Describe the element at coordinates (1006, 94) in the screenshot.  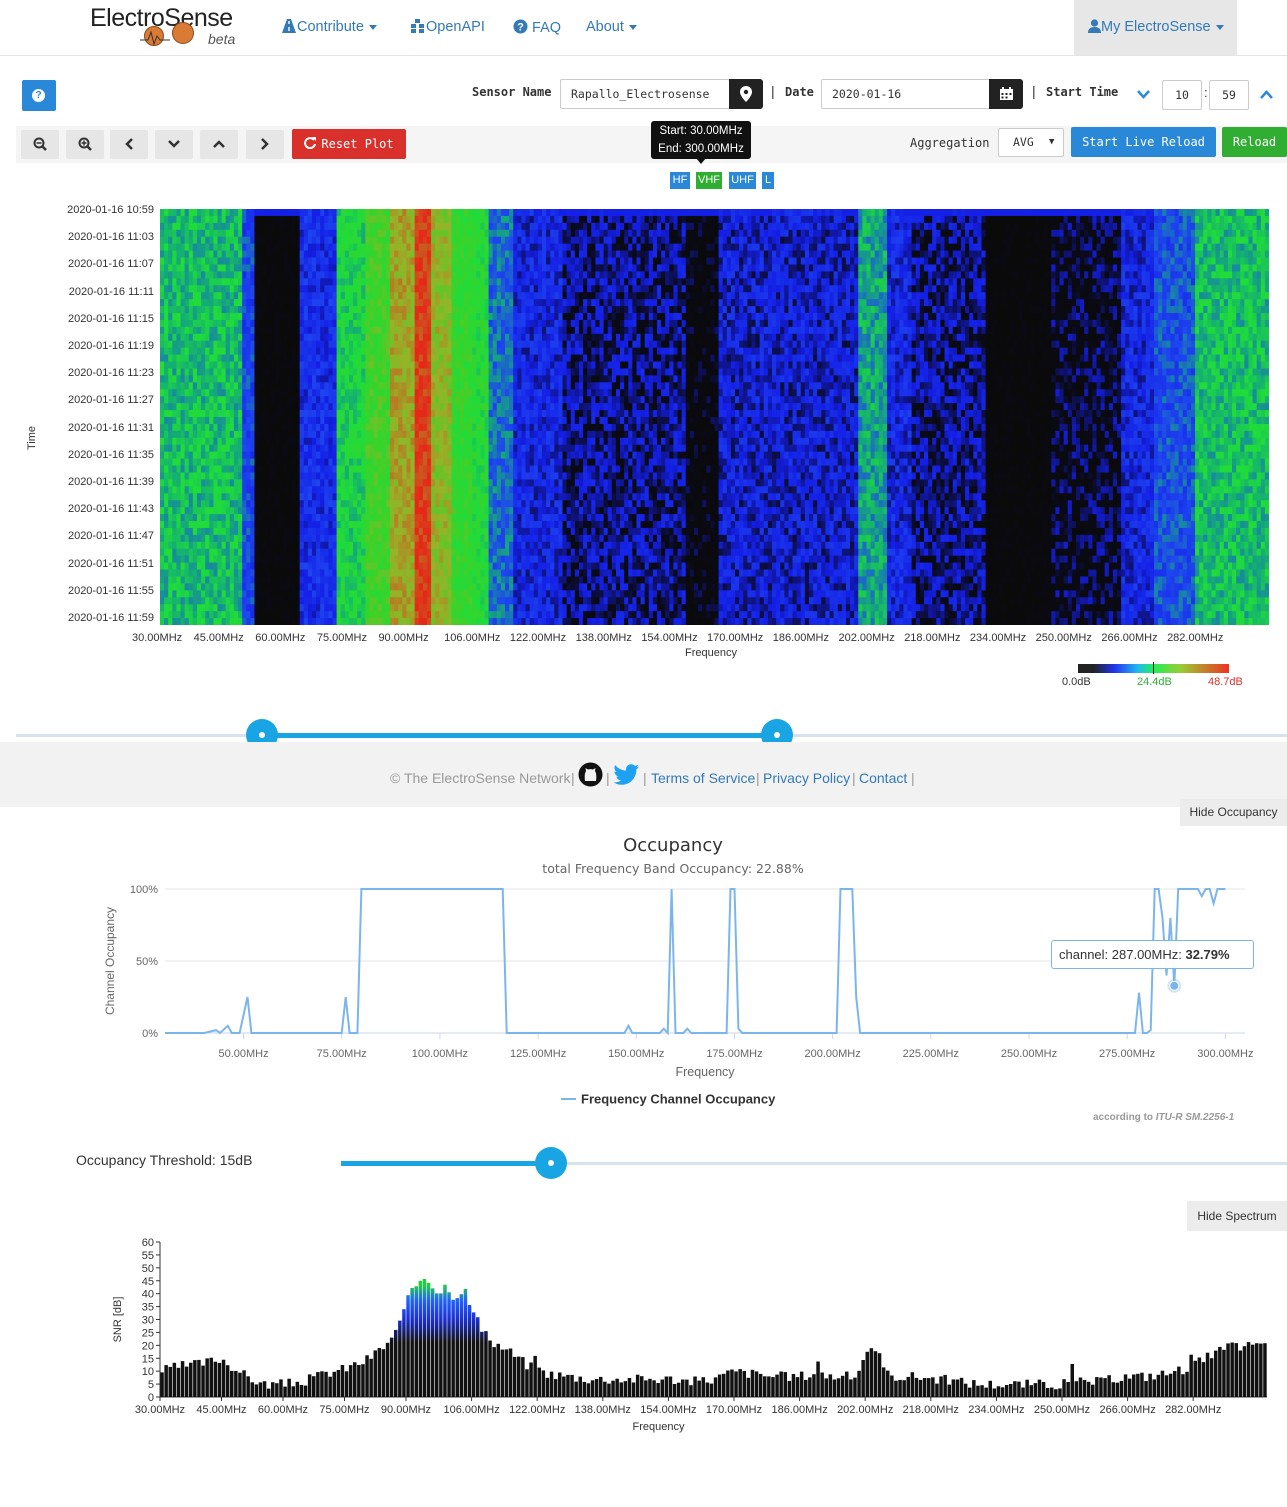
I see `date-picker-button` at that location.